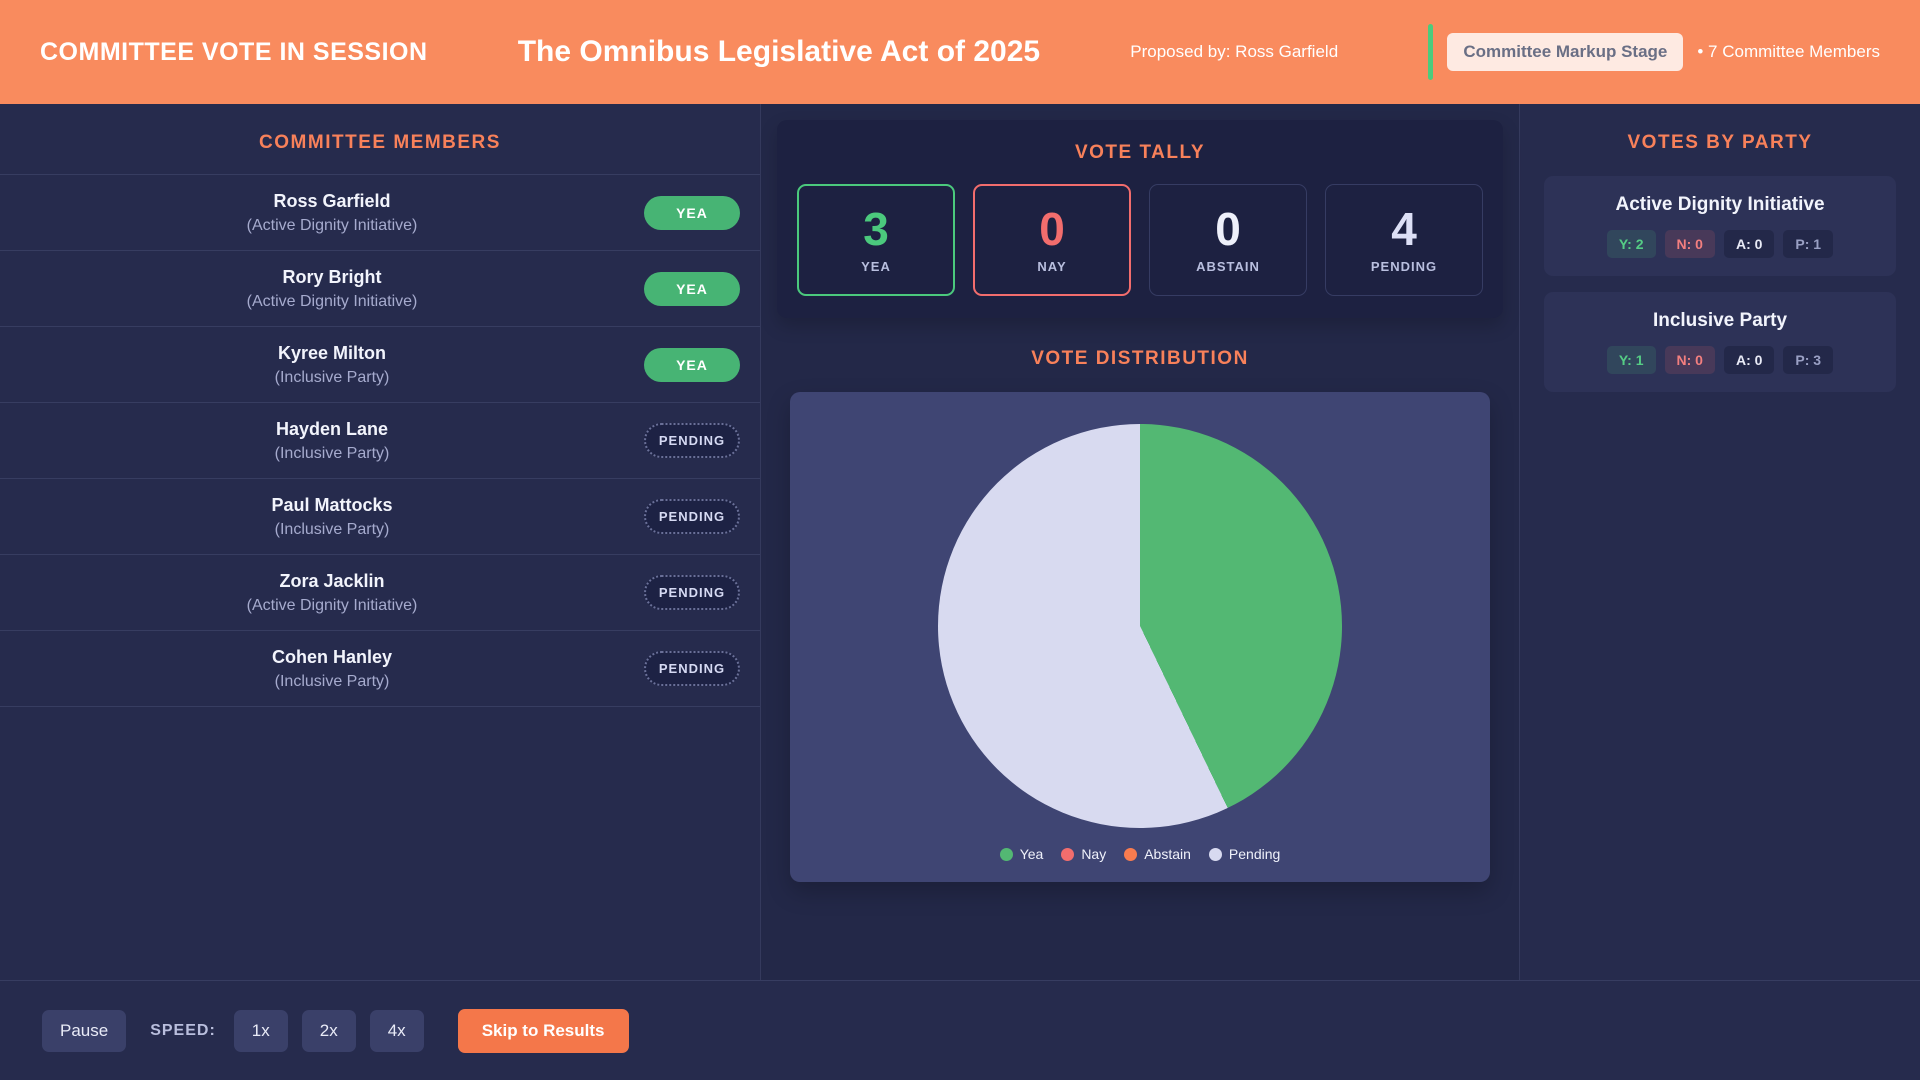 The width and height of the screenshot is (1920, 1080). Describe the element at coordinates (183, 1030) in the screenshot. I see `speed-label: SPEED:` at that location.